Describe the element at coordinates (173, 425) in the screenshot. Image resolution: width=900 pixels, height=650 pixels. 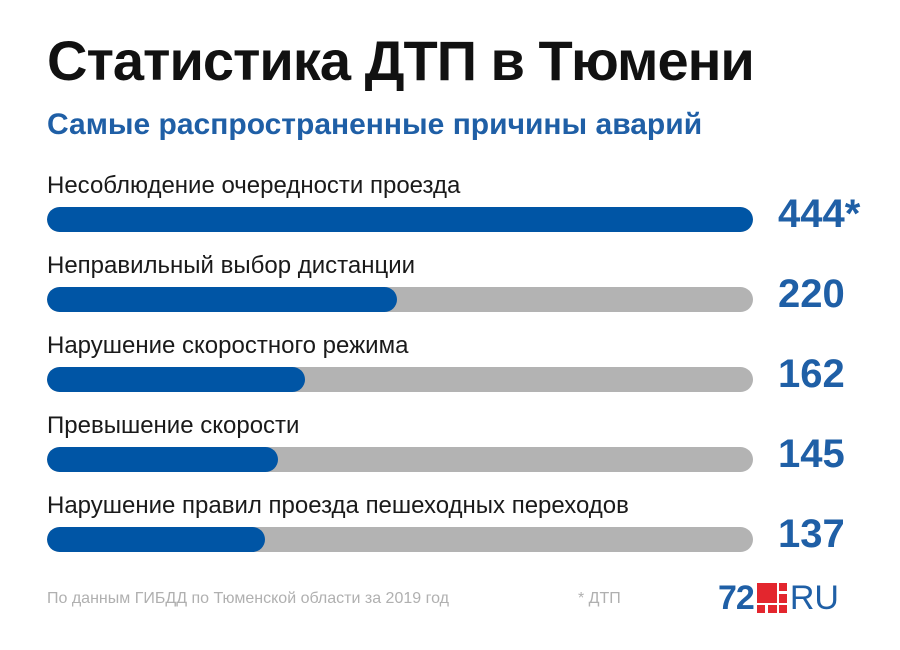
I see `bar-label: Превышение скорости` at that location.